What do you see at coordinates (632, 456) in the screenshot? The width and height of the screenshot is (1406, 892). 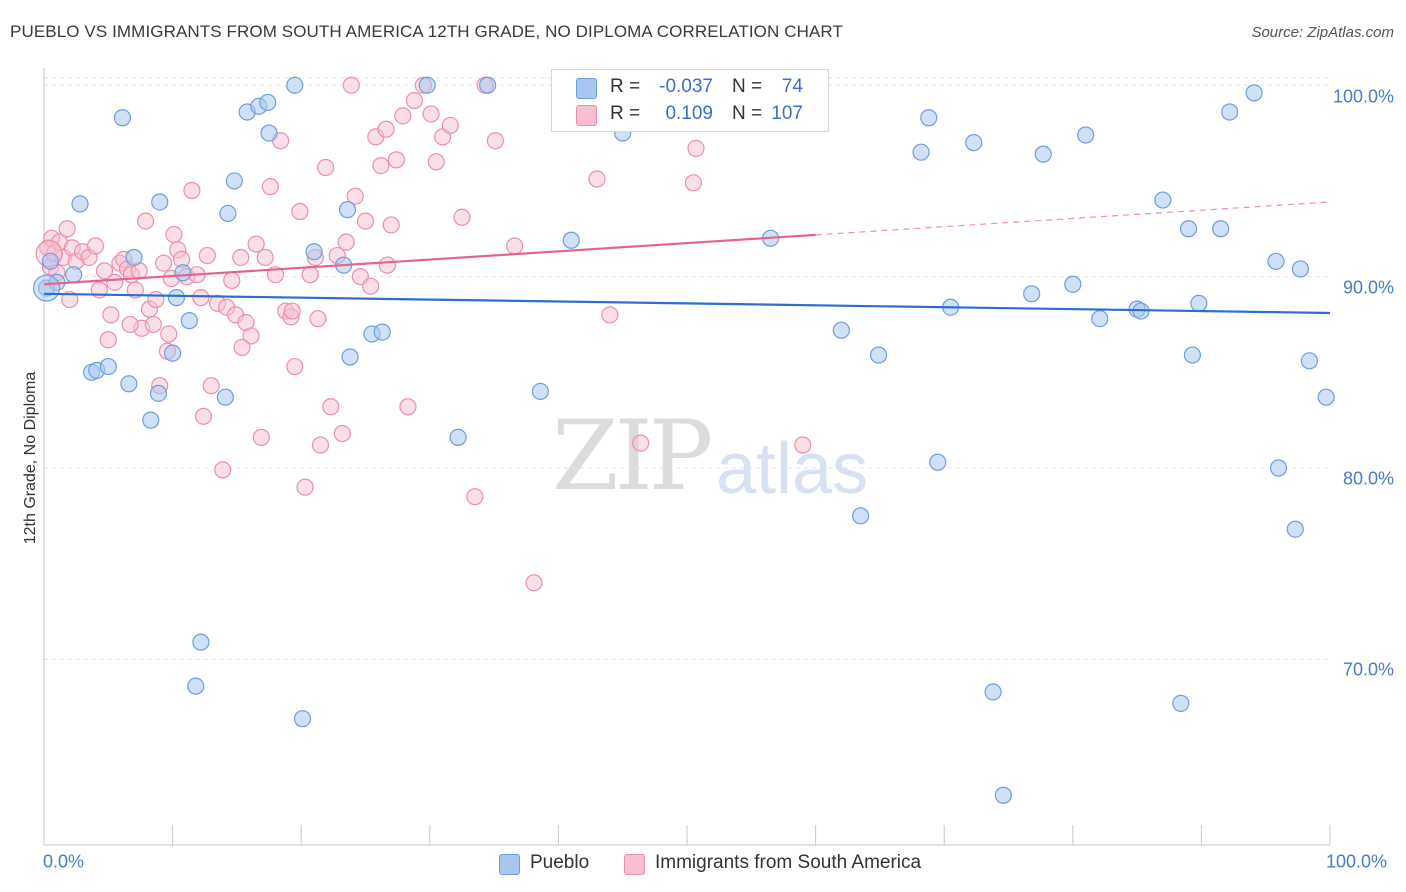 I see `watermark-zip: ZIP` at bounding box center [632, 456].